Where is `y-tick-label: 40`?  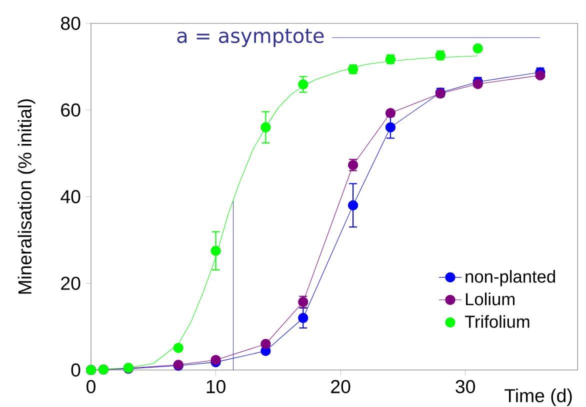
y-tick-label: 40 is located at coordinates (70, 197).